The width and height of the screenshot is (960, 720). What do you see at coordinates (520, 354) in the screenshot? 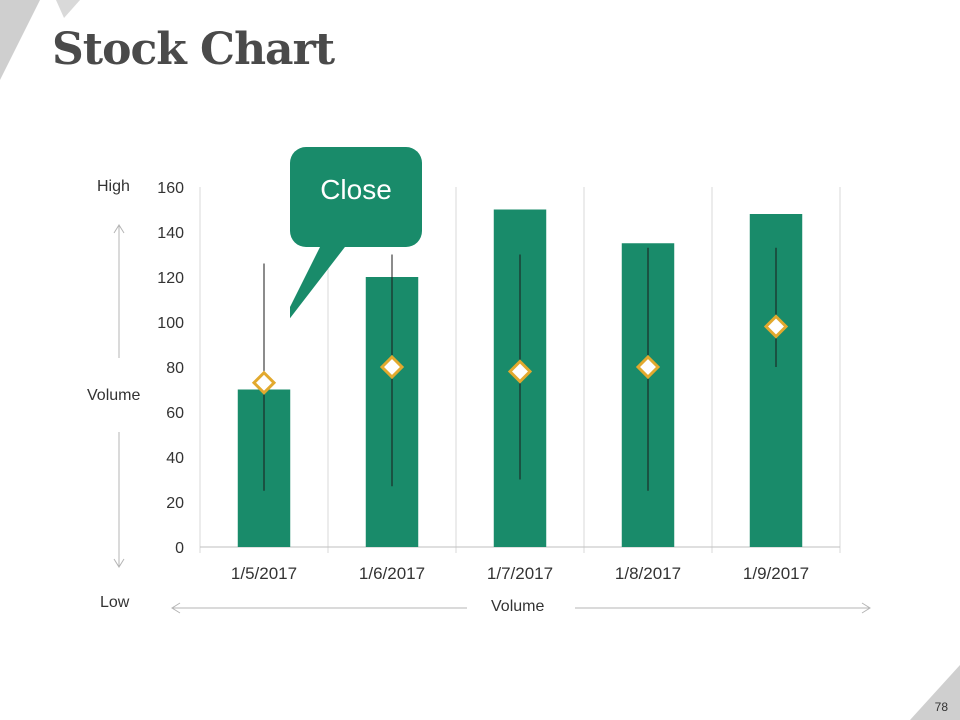
I see `close-marker-layer` at bounding box center [520, 354].